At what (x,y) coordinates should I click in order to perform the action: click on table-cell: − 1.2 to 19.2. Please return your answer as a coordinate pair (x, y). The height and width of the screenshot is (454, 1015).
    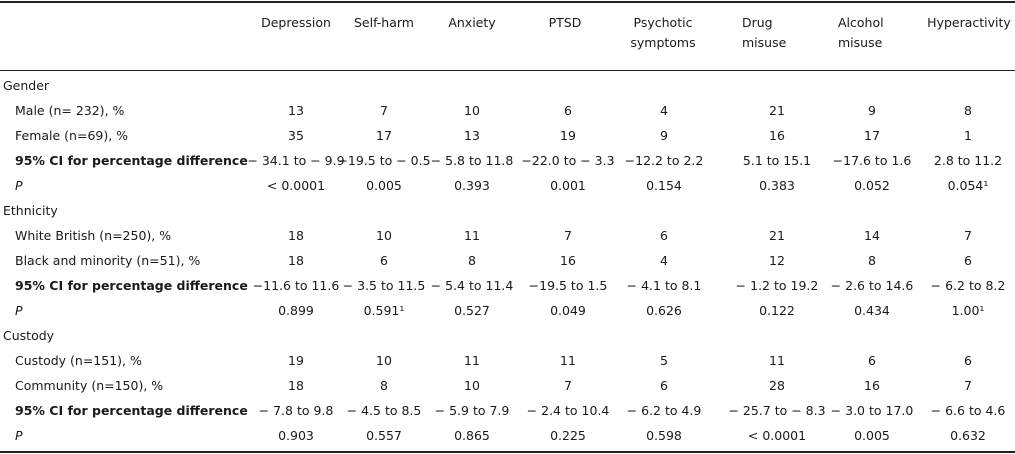
    Looking at the image, I should click on (777, 285).